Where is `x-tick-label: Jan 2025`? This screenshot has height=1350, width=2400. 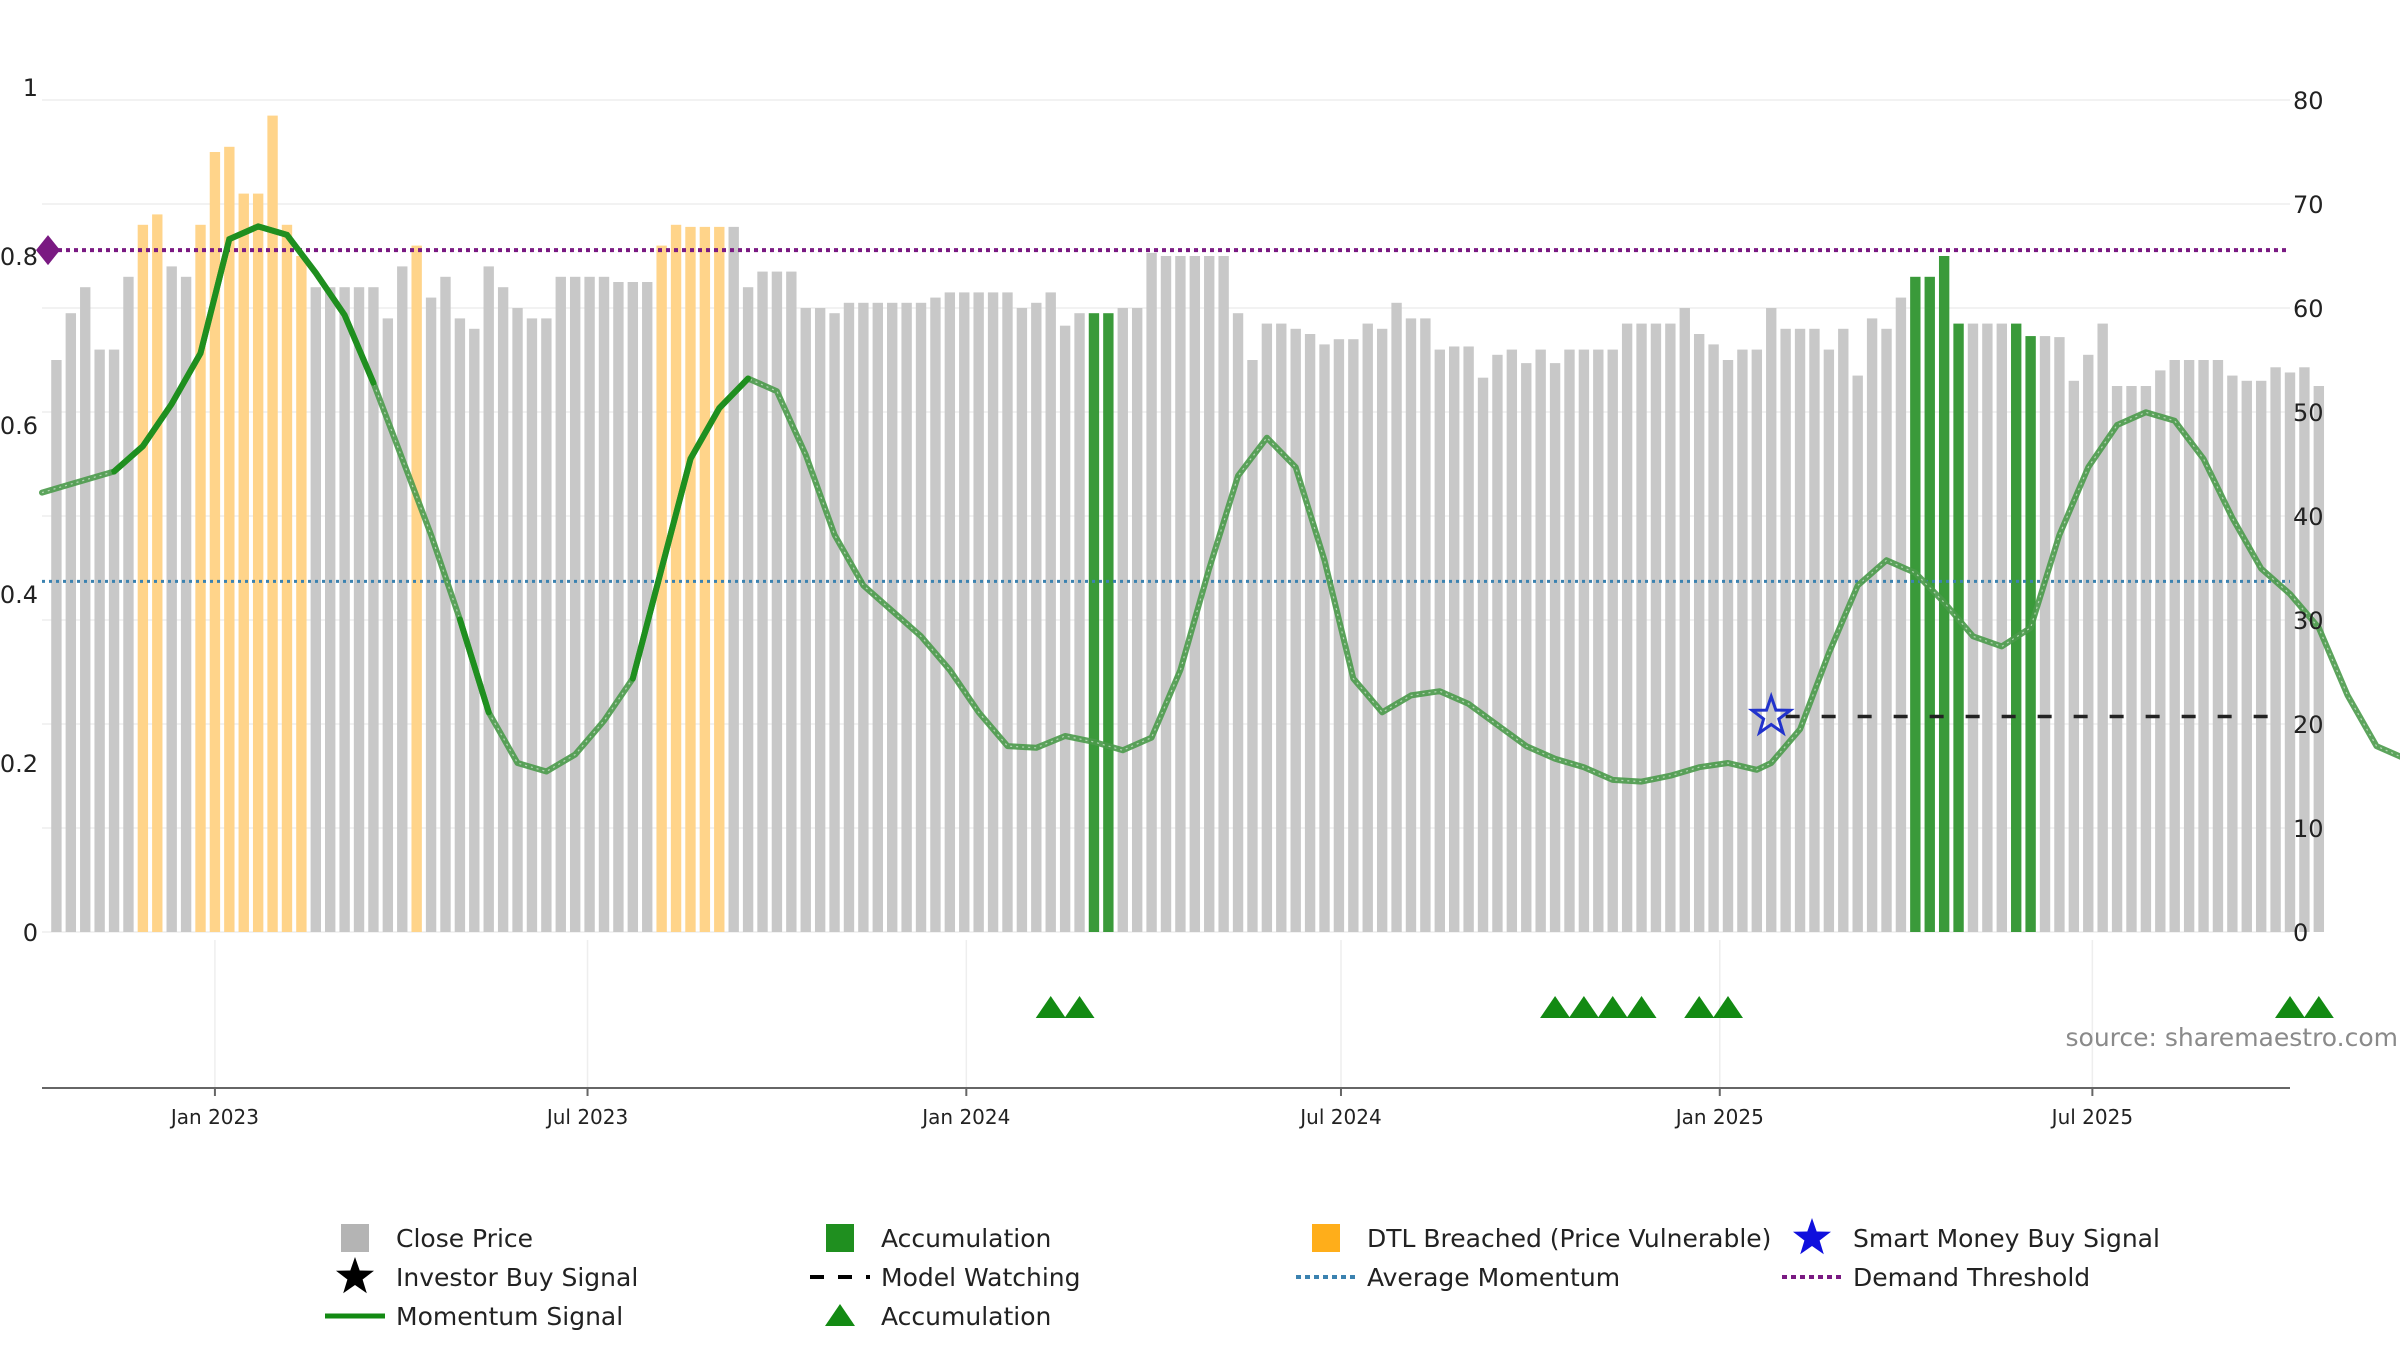
x-tick-label: Jan 2025 is located at coordinates (1719, 1117).